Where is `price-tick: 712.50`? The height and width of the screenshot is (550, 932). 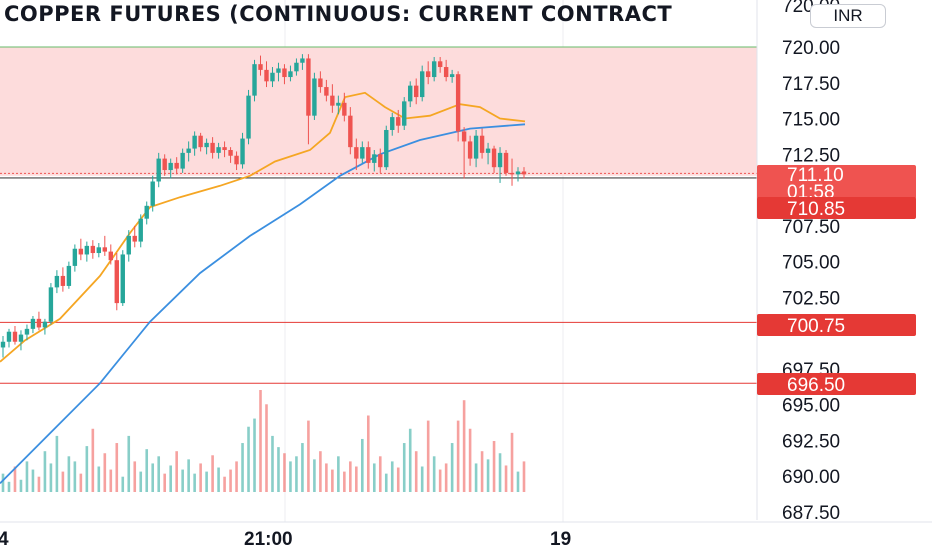
price-tick: 712.50 is located at coordinates (811, 155).